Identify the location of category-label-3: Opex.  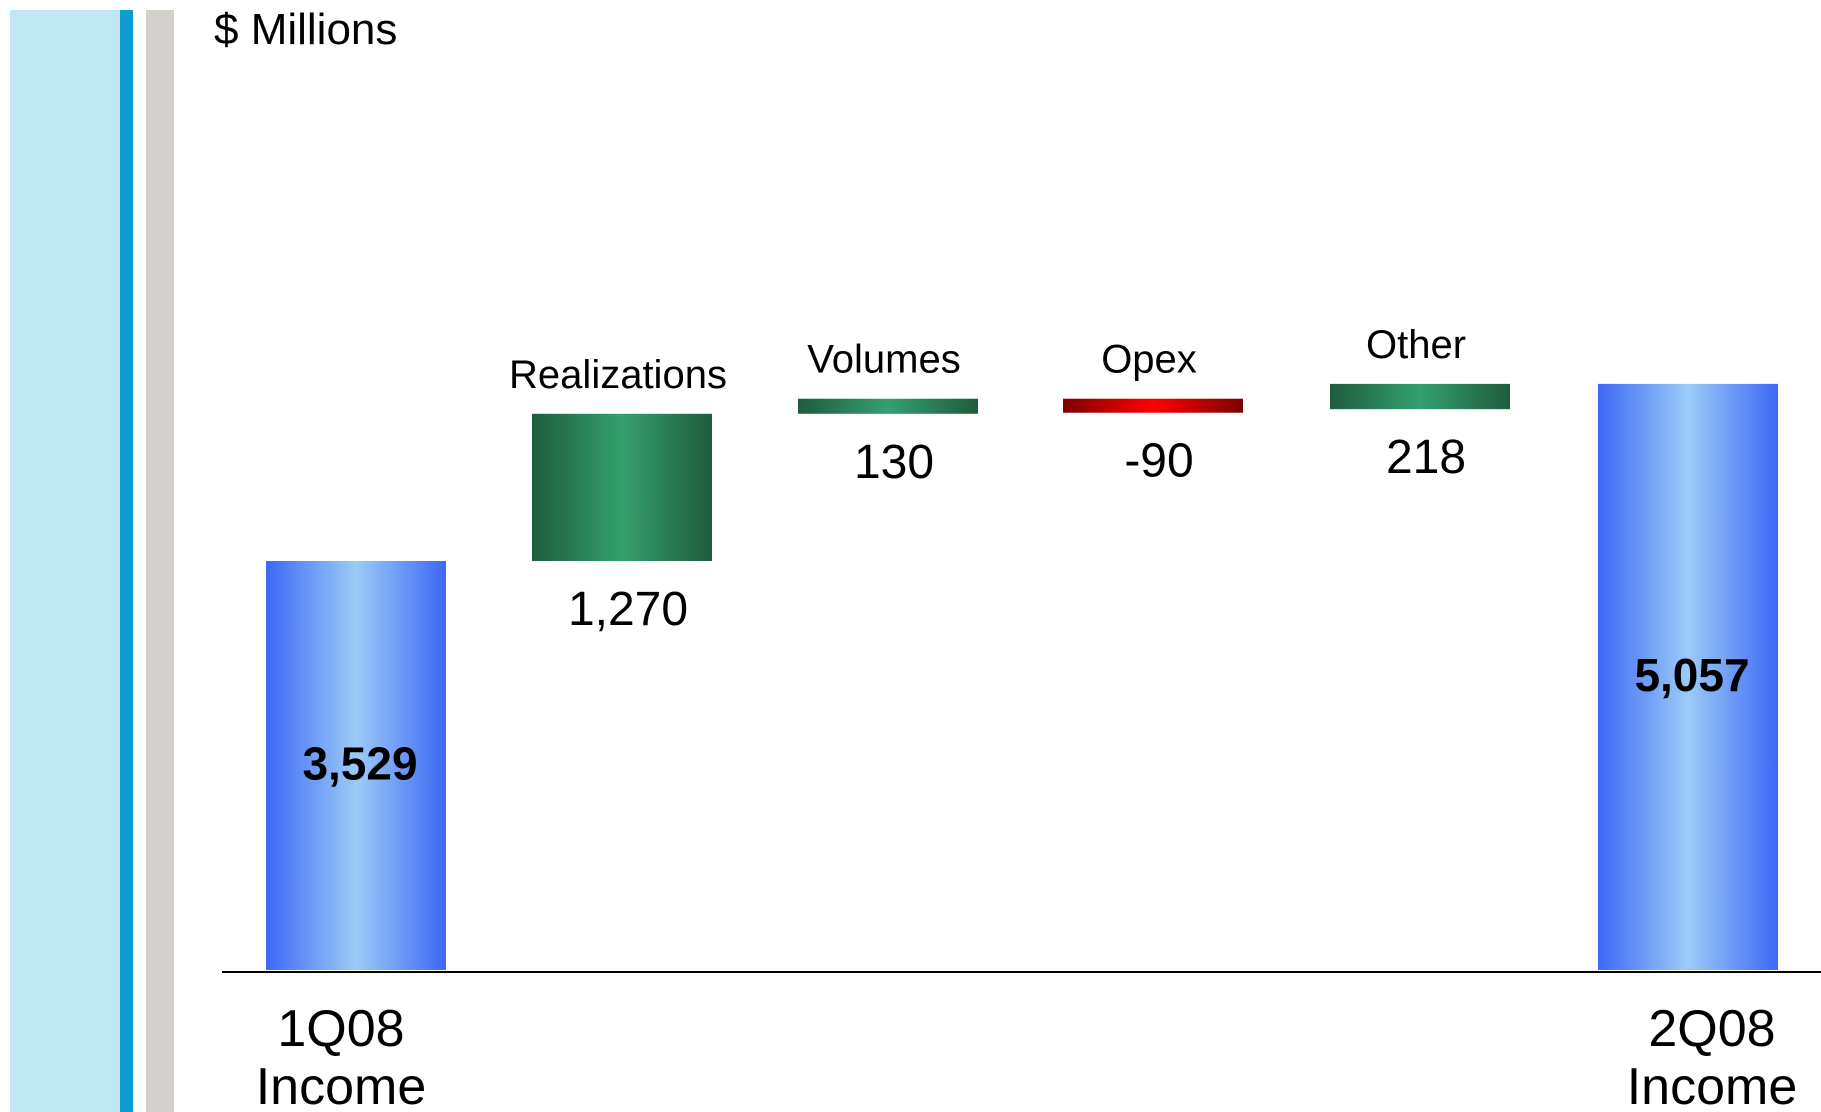
(1149, 360).